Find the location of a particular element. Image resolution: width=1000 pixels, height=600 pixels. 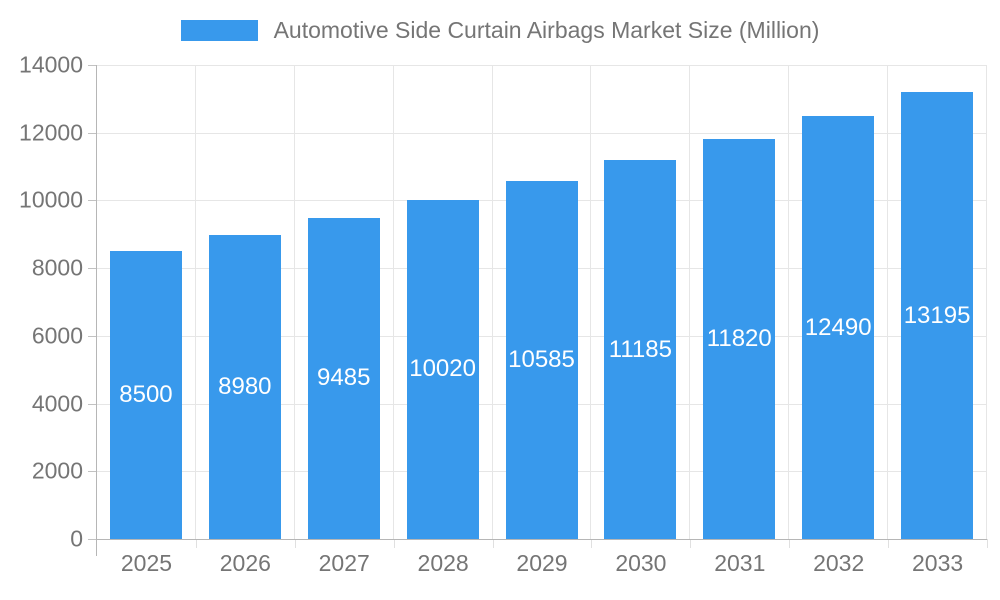

category-cell-2030: 11185 is located at coordinates (641, 302).